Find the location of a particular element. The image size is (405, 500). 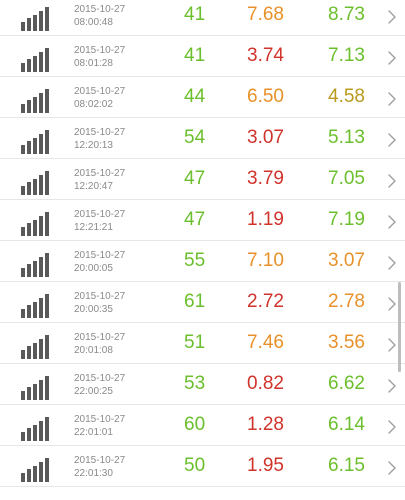

row-value-2: 3.74 is located at coordinates (265, 55).